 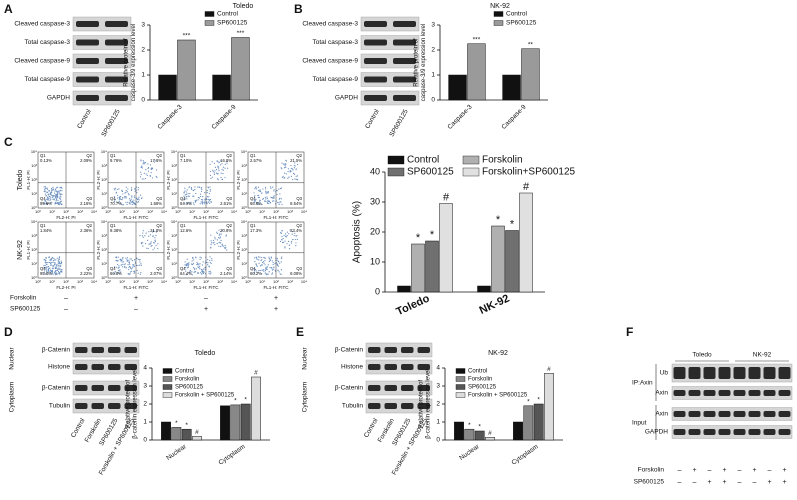 What do you see at coordinates (78, 428) in the screenshot?
I see `blot-lane-label: Control` at bounding box center [78, 428].